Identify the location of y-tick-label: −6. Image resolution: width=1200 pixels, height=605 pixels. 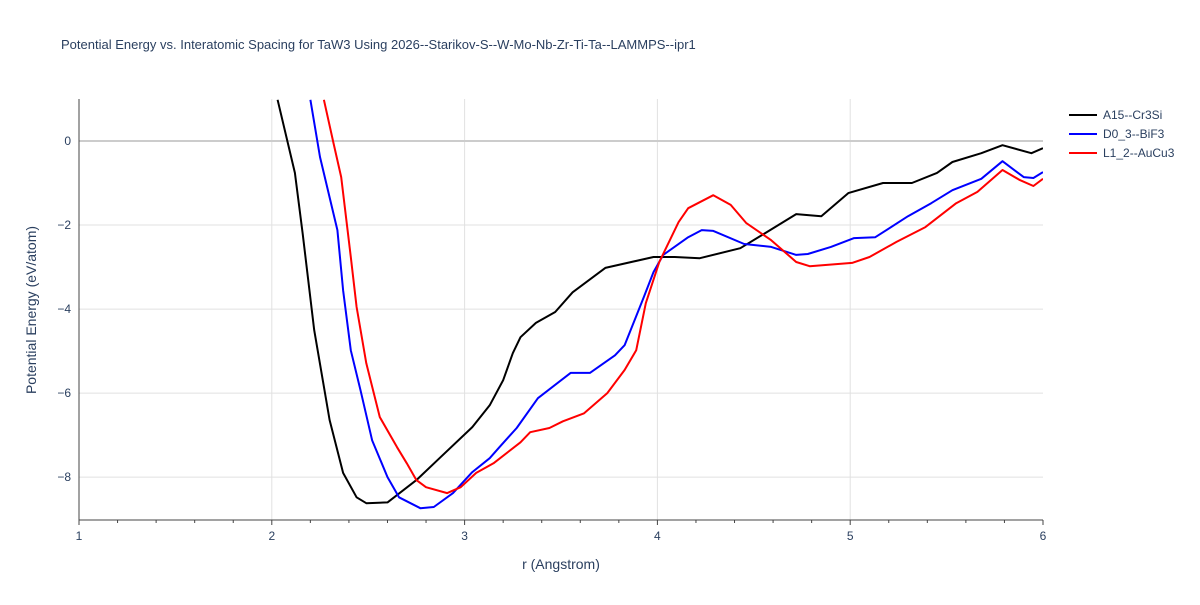
(64, 393).